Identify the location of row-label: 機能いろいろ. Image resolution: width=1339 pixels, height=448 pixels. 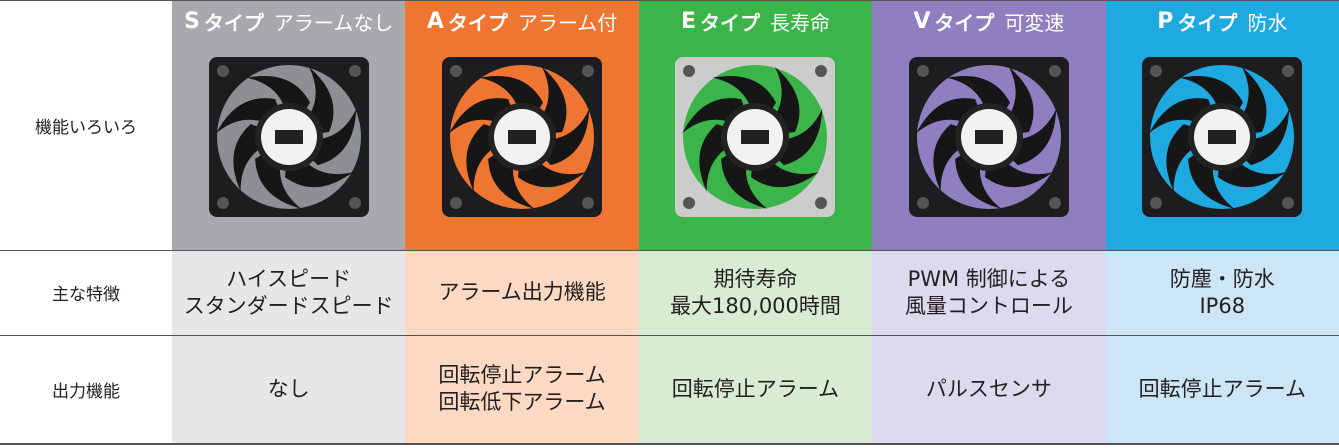
(86, 125).